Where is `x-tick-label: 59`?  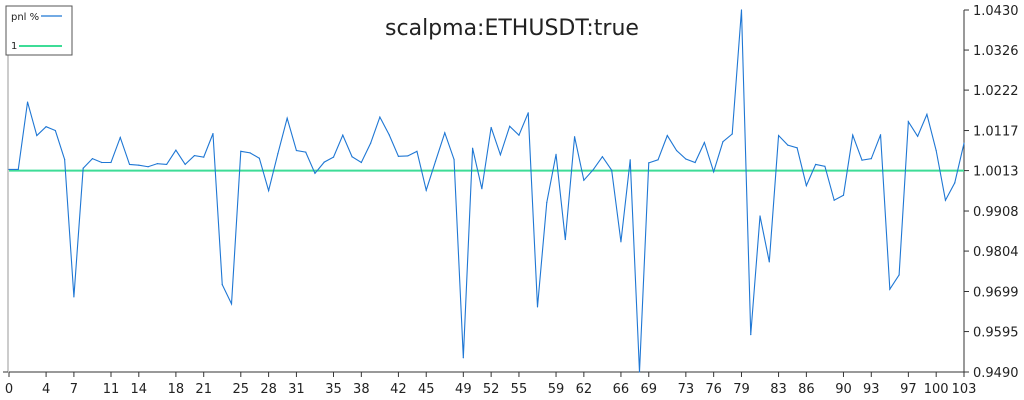 x-tick-label: 59 is located at coordinates (556, 389).